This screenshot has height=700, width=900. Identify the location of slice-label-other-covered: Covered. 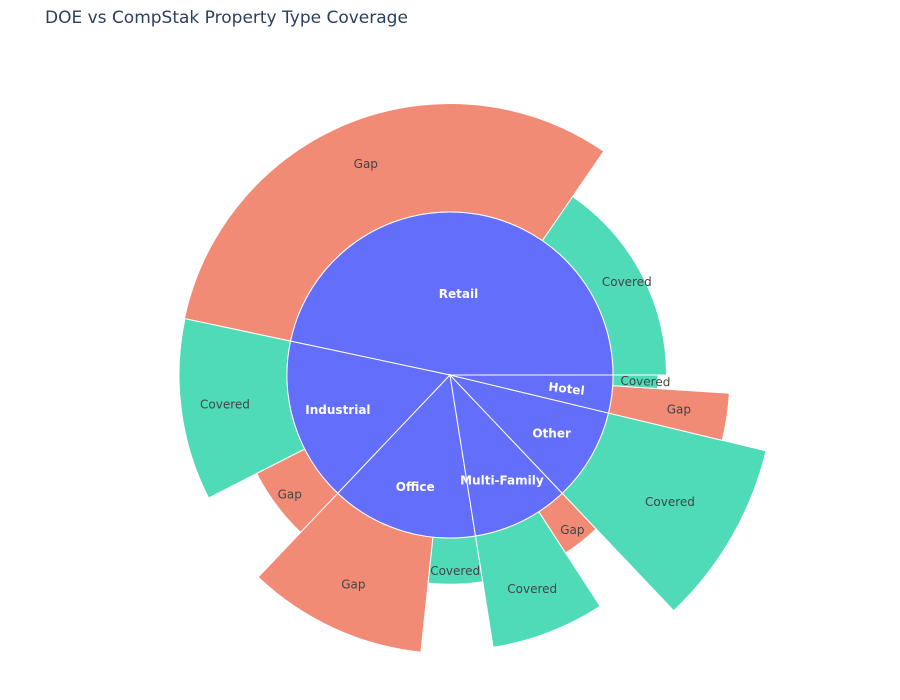
(670, 502).